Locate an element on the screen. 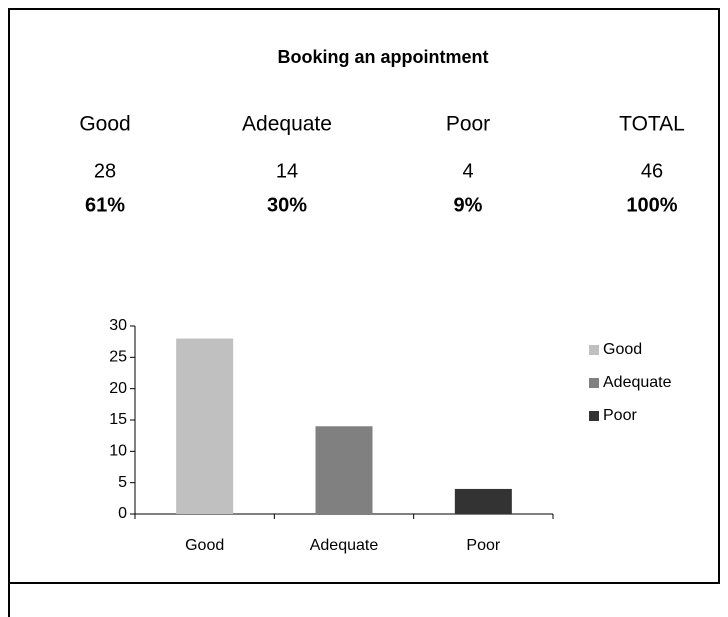  percent: 100% is located at coordinates (651, 205).